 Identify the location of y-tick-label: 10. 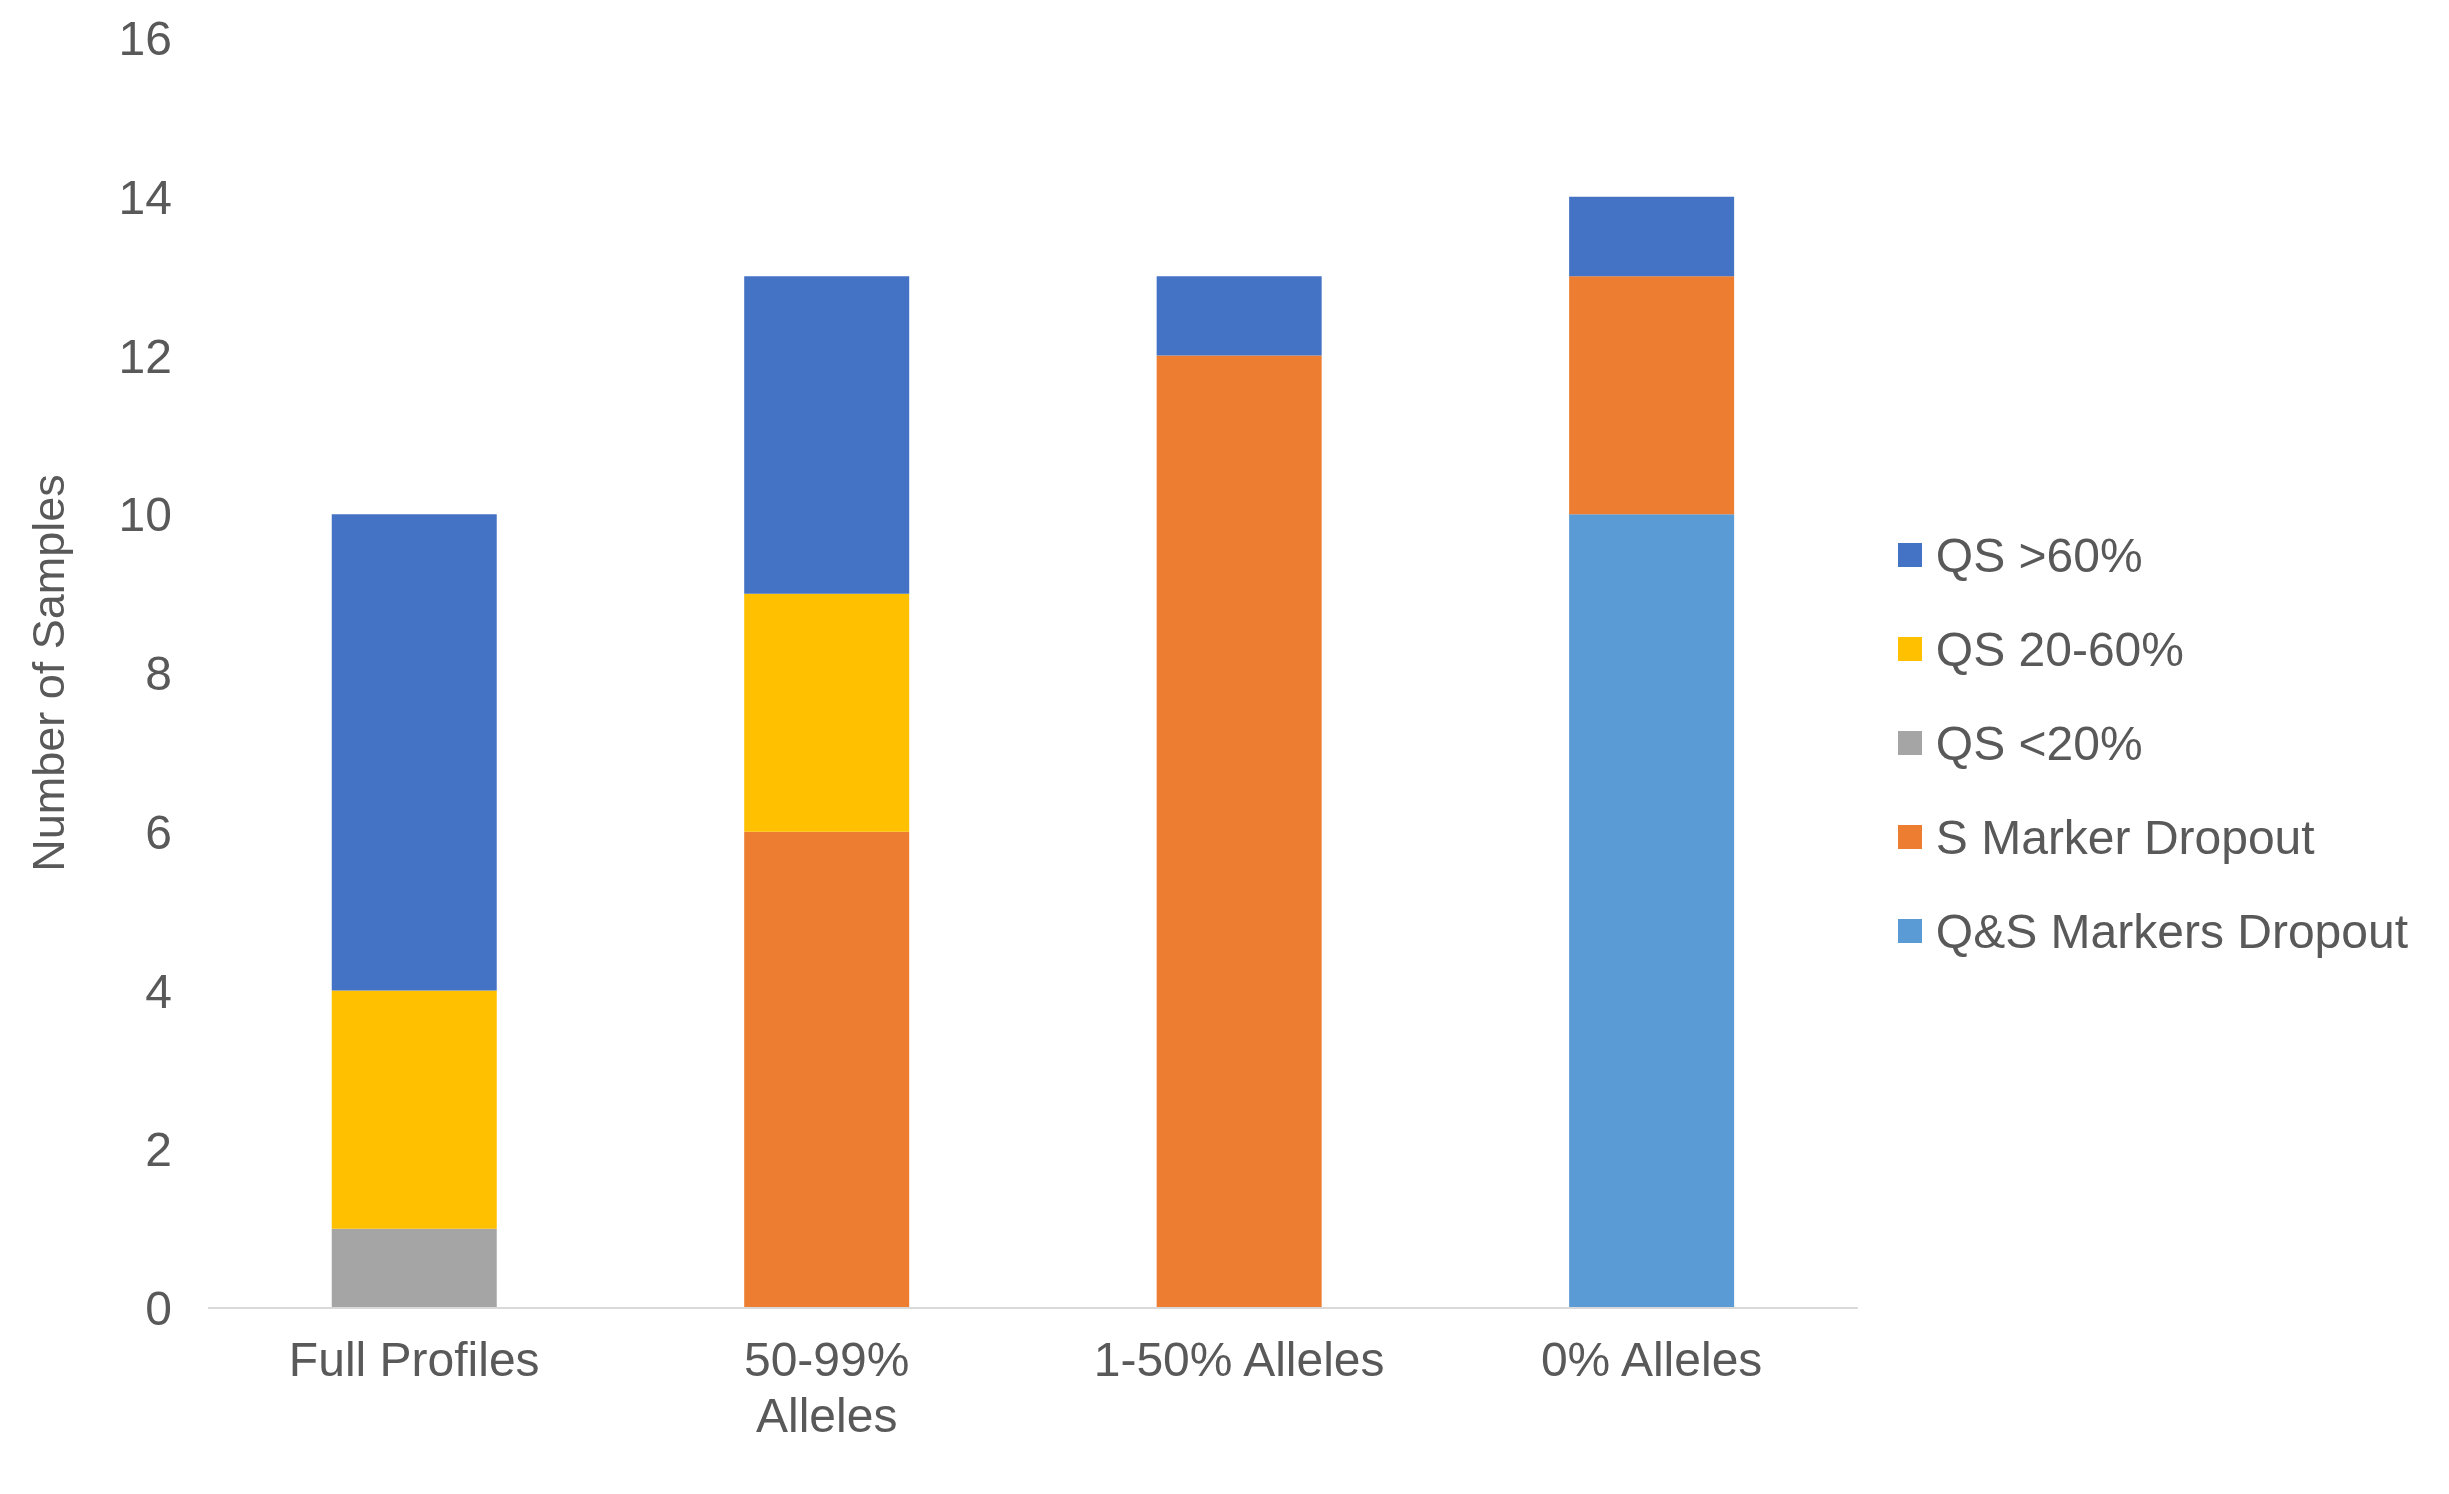
(145, 515).